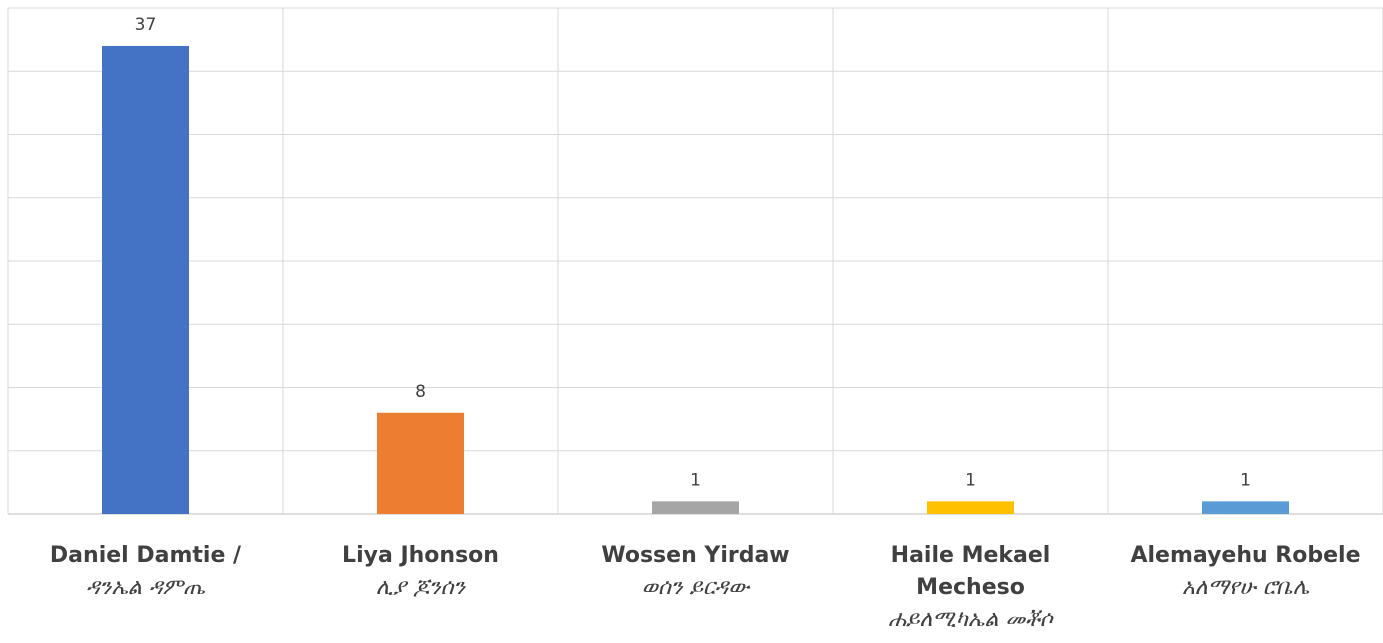 The width and height of the screenshot is (1383, 643). I want to click on category-label: Wossen Yirdaw ወሰን ይርዳው, so click(695, 571).